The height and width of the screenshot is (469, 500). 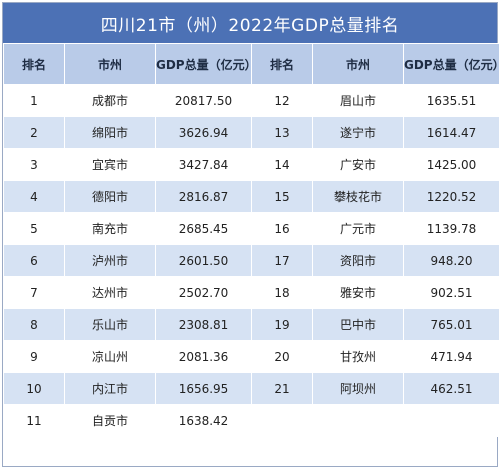 What do you see at coordinates (451, 388) in the screenshot?
I see `gdp-cell: 462.51` at bounding box center [451, 388].